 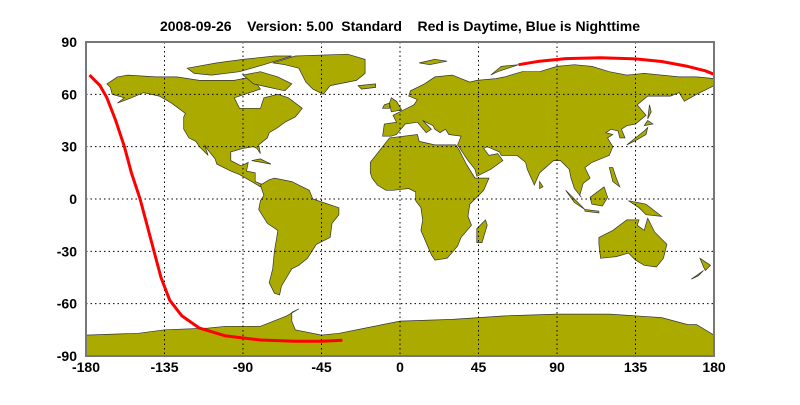 I want to click on land-baffin, so click(x=267, y=81).